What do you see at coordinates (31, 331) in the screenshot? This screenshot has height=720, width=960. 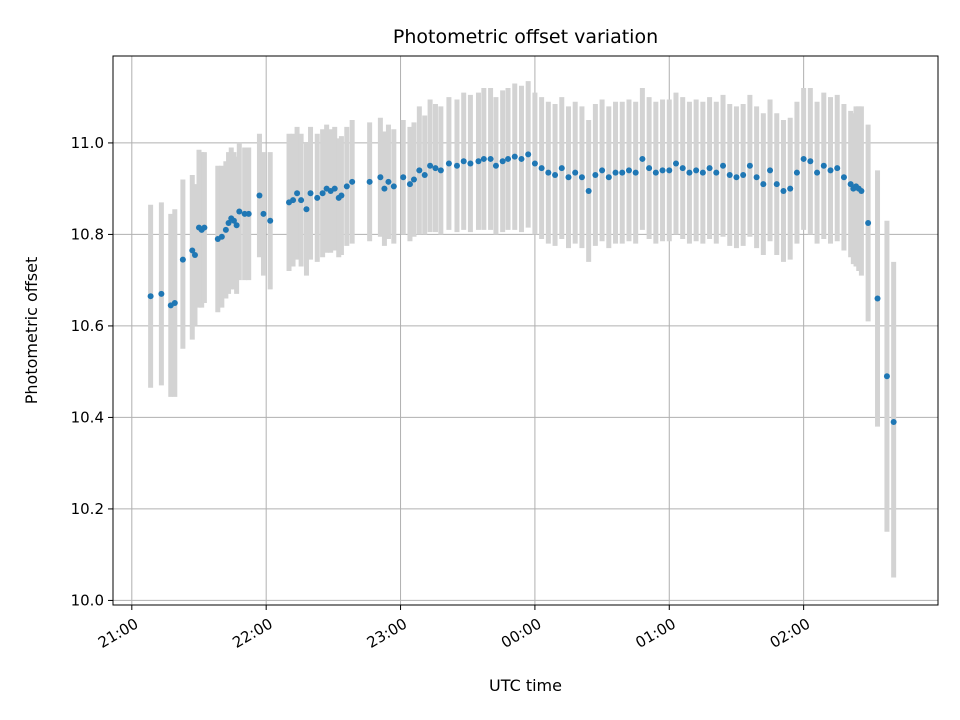 I see `y-axis-label: Photometric offset` at bounding box center [31, 331].